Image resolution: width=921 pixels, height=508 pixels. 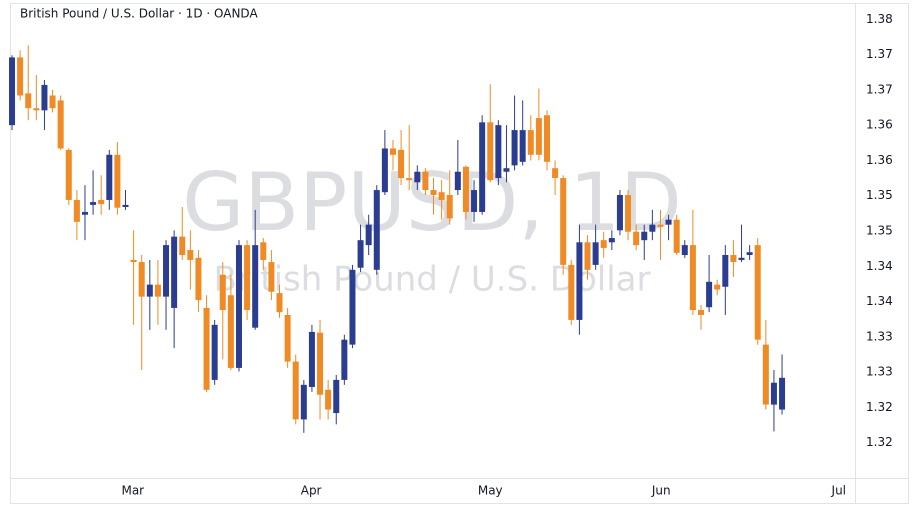 I want to click on chart-title: British Pound / U.S. Dollar · 1D · OANDA, so click(x=139, y=14).